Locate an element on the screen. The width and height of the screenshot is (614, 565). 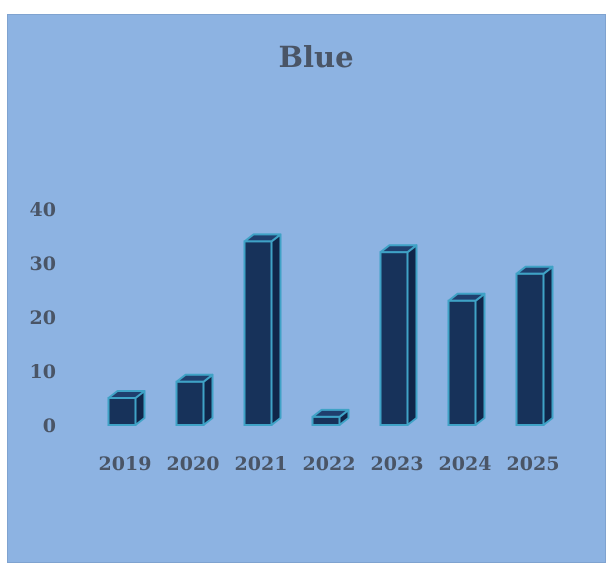
bar-2020 is located at coordinates (194, 399).